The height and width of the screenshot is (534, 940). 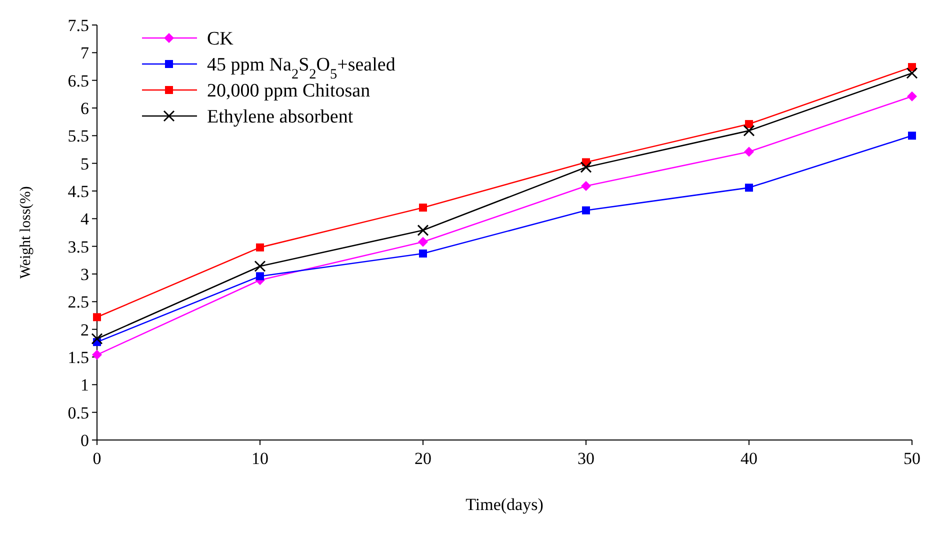 I want to click on y-tick-label: 0.5, so click(x=78, y=412).